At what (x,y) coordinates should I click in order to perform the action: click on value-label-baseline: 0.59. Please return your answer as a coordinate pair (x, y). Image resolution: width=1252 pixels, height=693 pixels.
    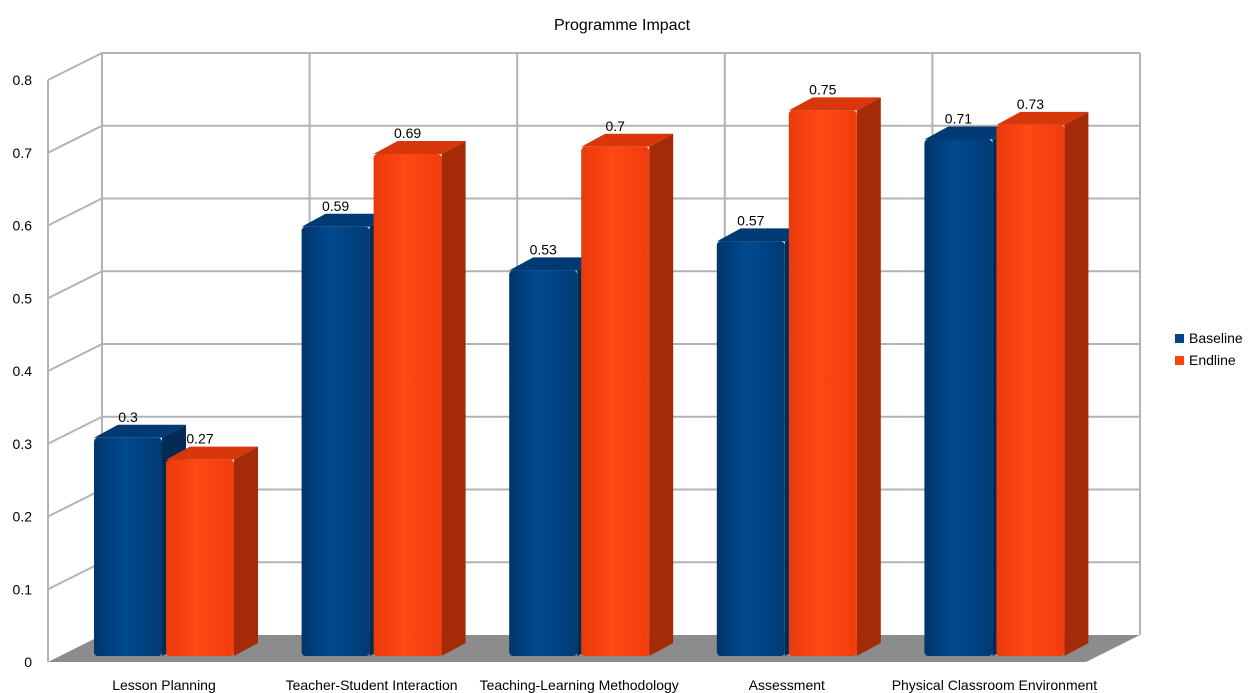
    Looking at the image, I should click on (335, 206).